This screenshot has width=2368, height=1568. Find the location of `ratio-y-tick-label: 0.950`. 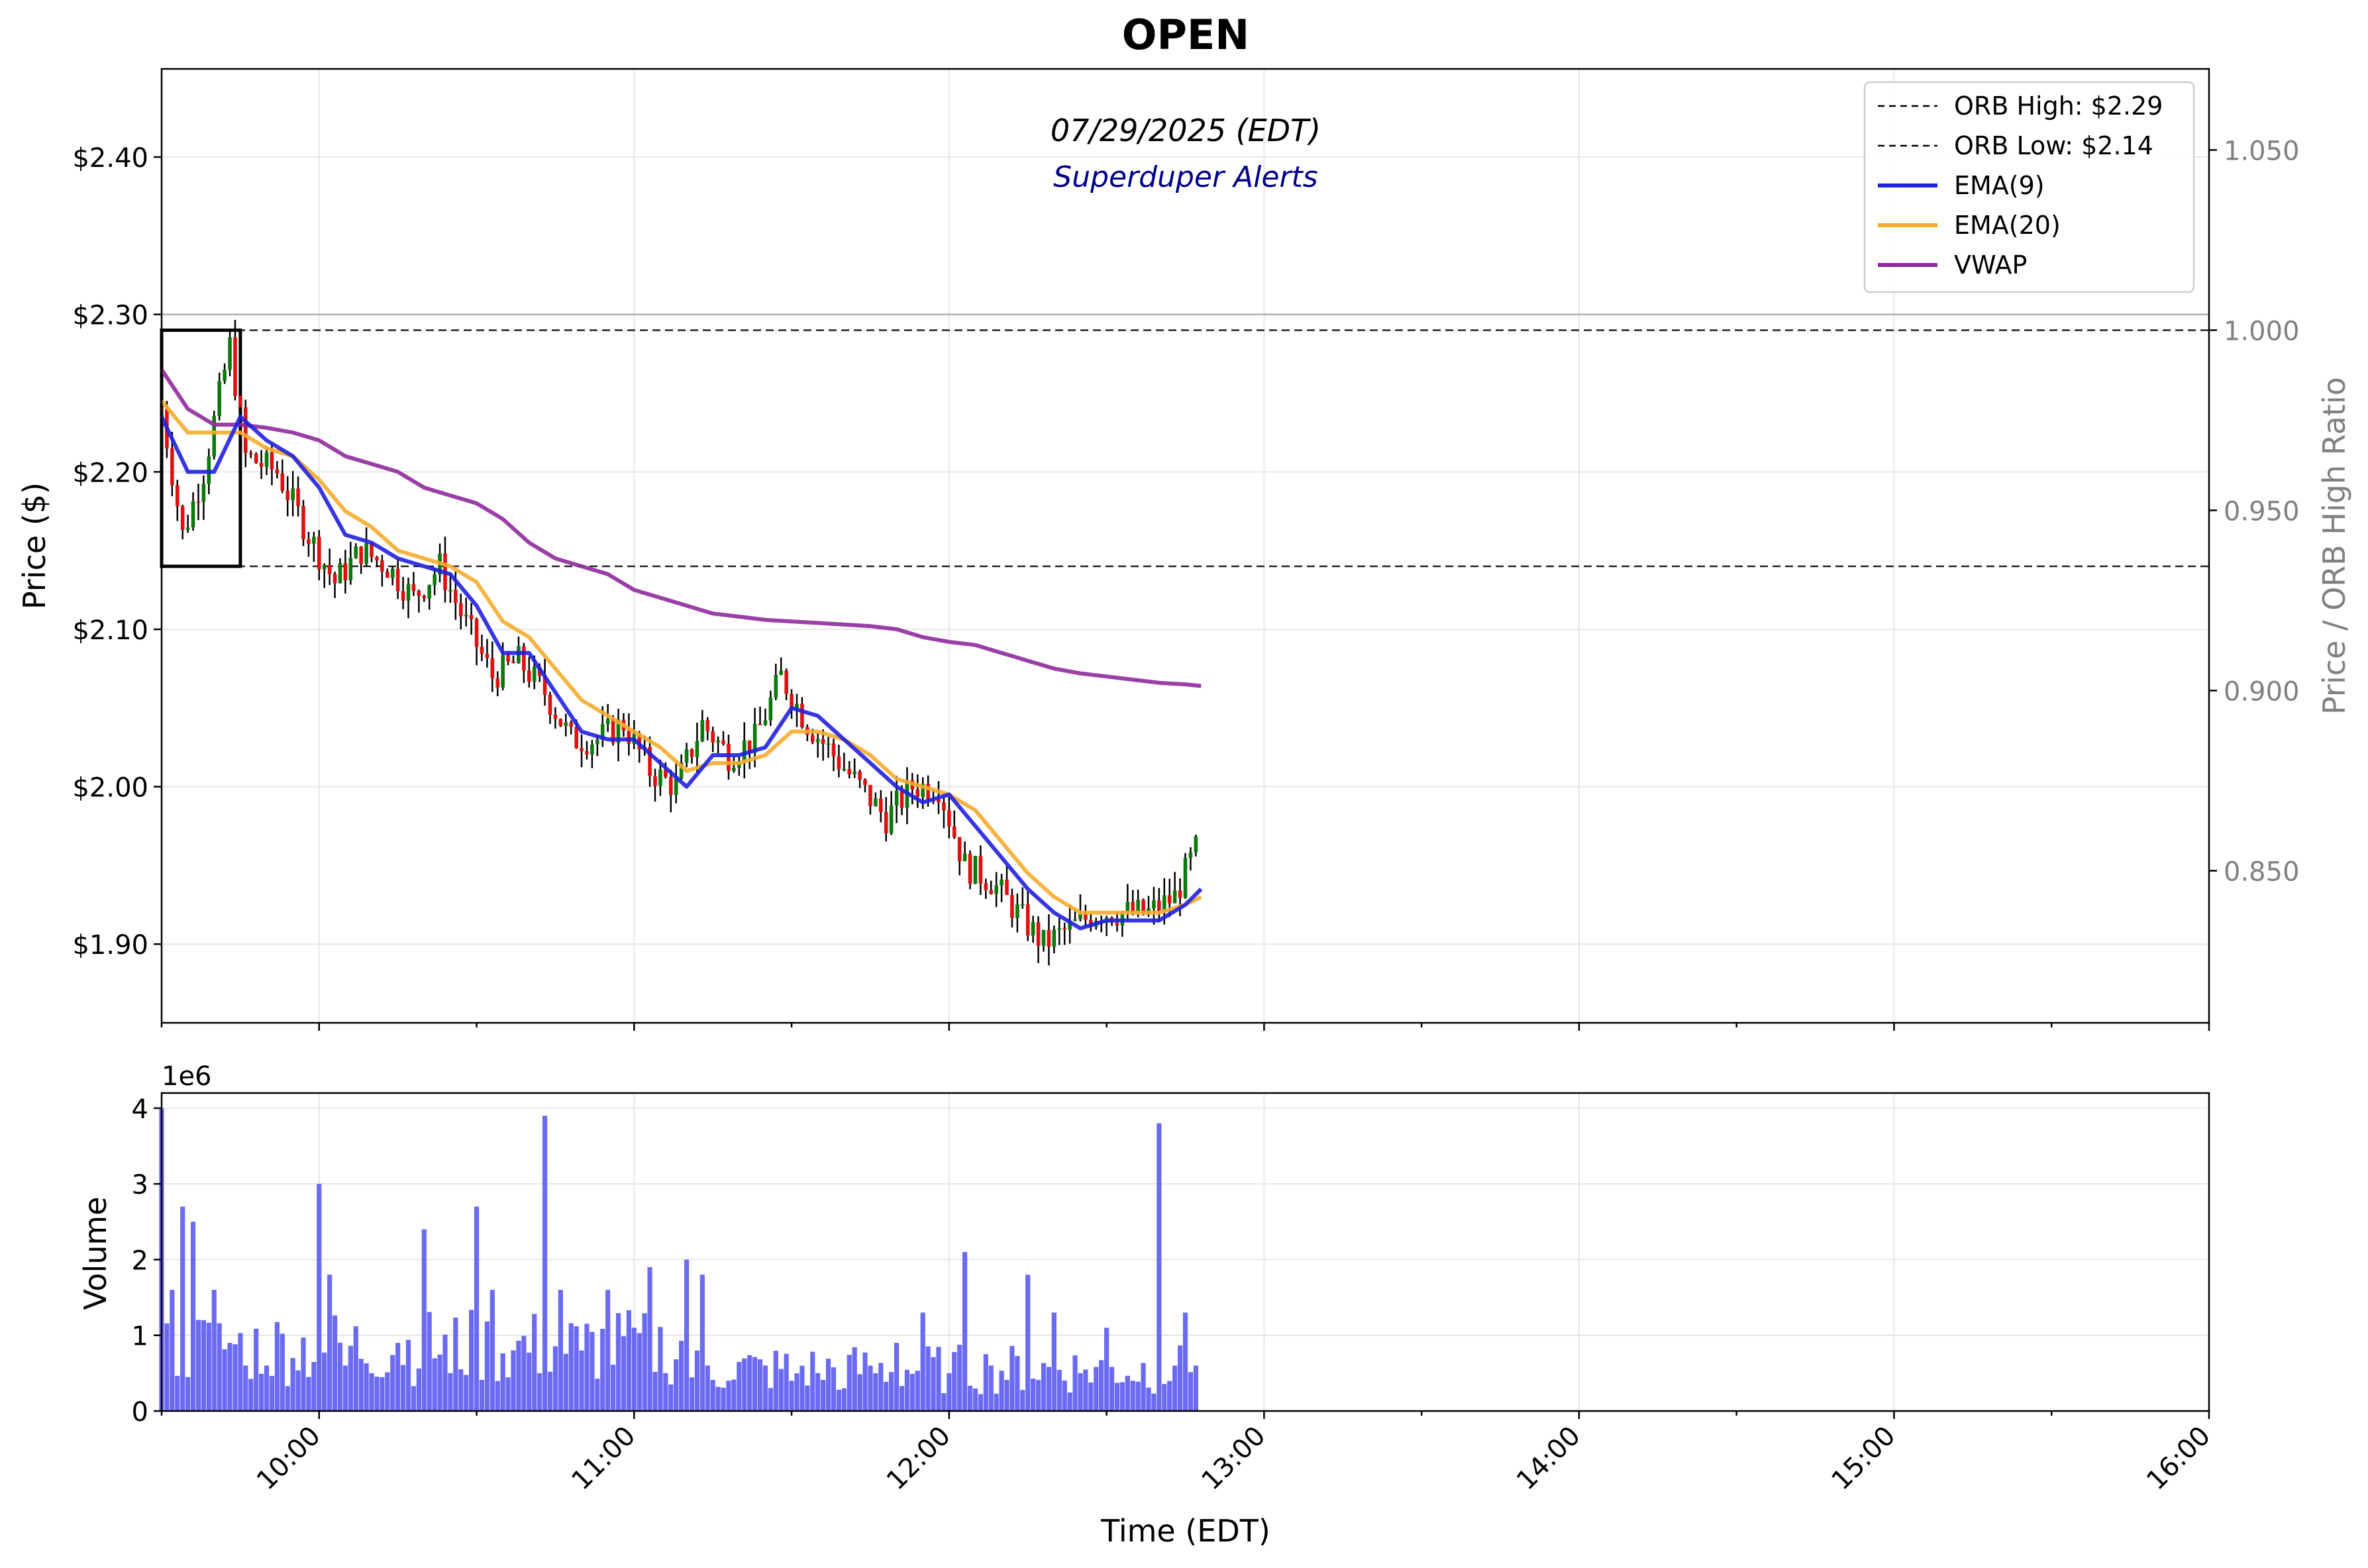

ratio-y-tick-label: 0.950 is located at coordinates (2262, 511).